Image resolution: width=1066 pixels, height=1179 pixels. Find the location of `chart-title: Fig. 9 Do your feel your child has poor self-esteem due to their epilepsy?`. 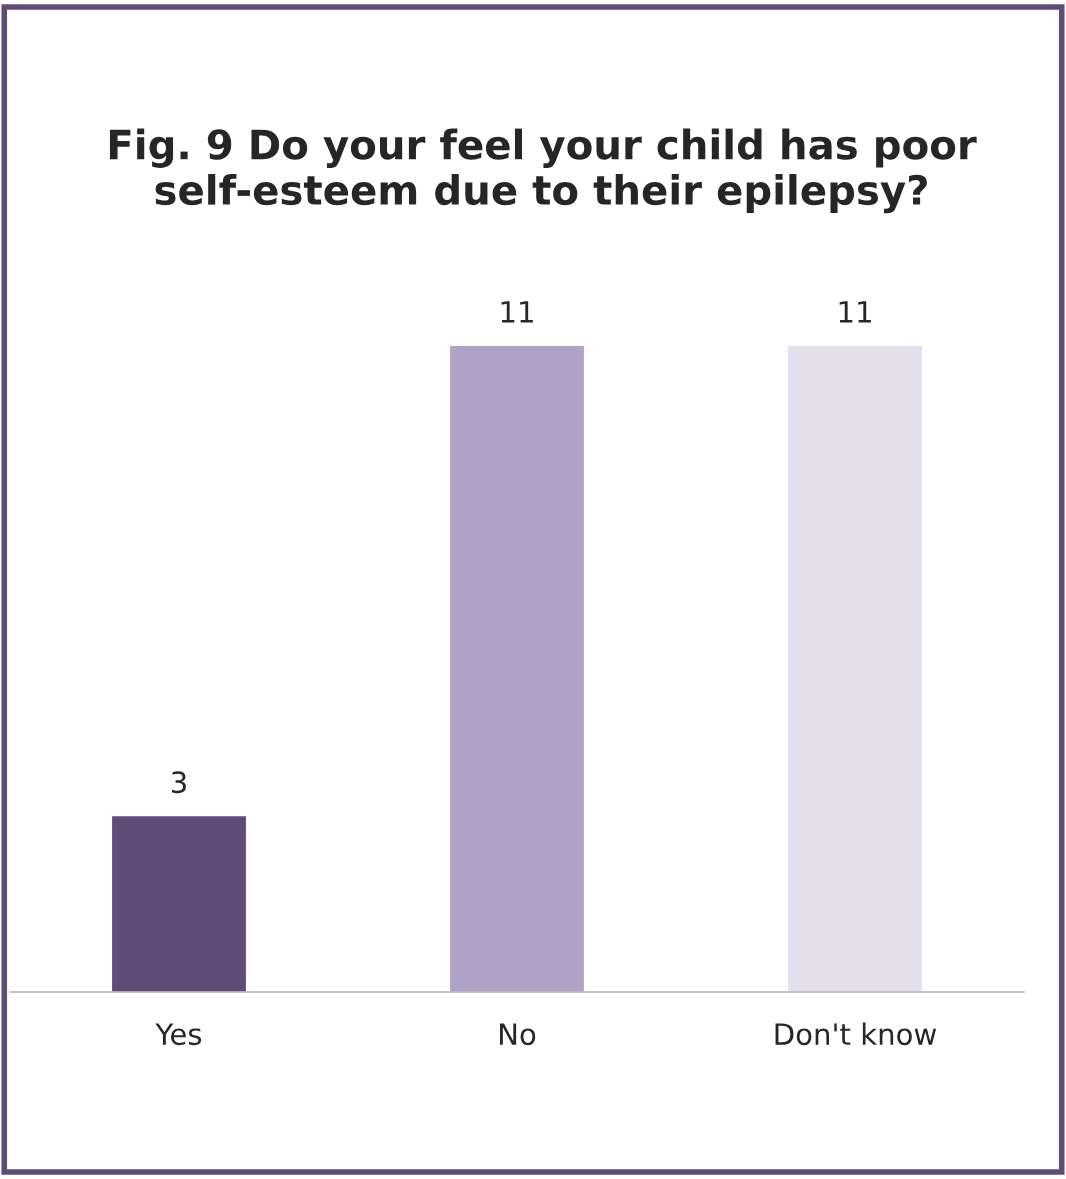

chart-title: Fig. 9 Do your feel your child has poor self-esteem due to their epilepsy? is located at coordinates (543, 171).